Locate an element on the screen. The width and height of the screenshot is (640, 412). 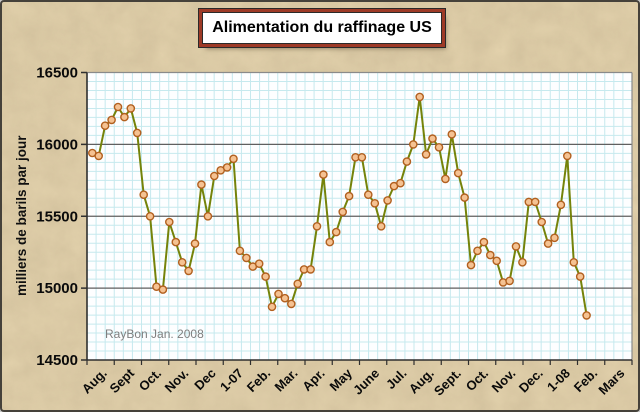
x-tick-label: 1-07 is located at coordinates (231, 380).